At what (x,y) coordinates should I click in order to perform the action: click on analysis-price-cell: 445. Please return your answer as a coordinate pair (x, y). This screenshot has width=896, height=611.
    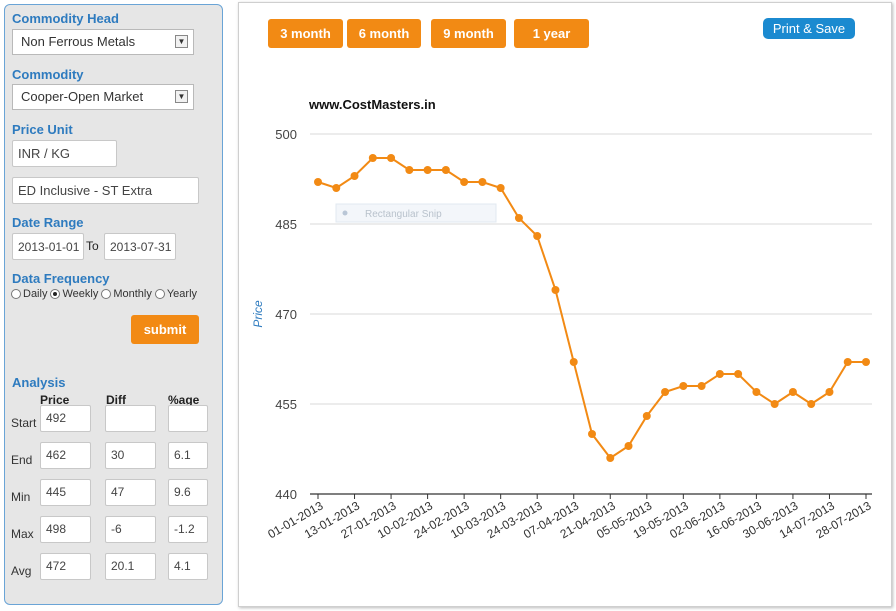
    Looking at the image, I should click on (65, 492).